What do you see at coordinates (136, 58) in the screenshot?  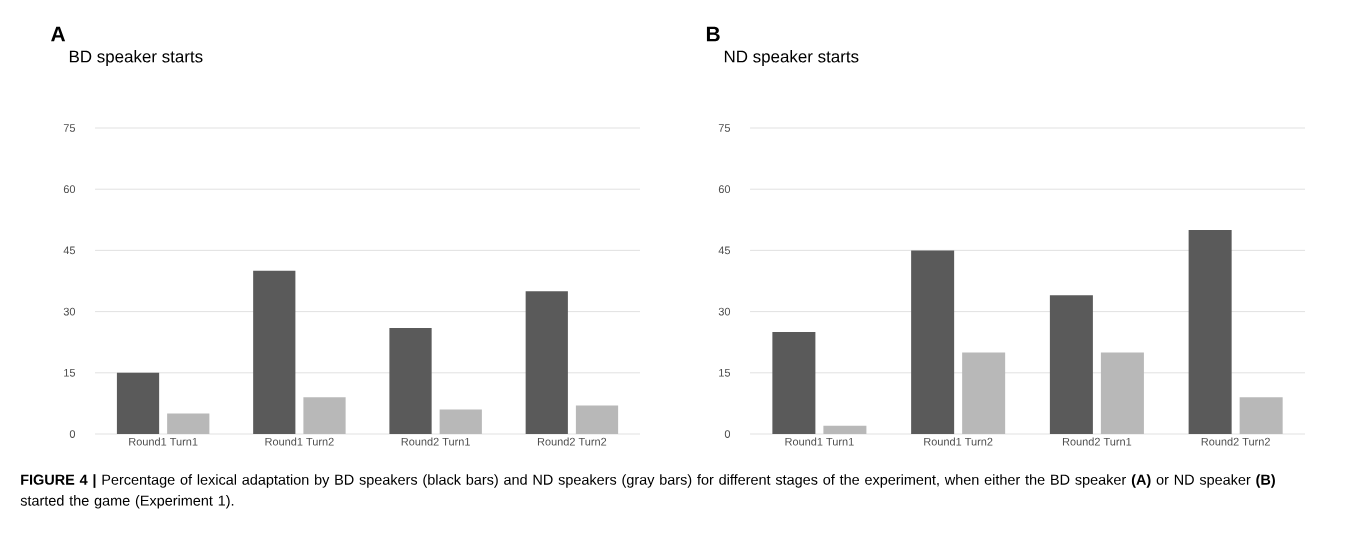 I see `chart-title: BD speaker starts` at bounding box center [136, 58].